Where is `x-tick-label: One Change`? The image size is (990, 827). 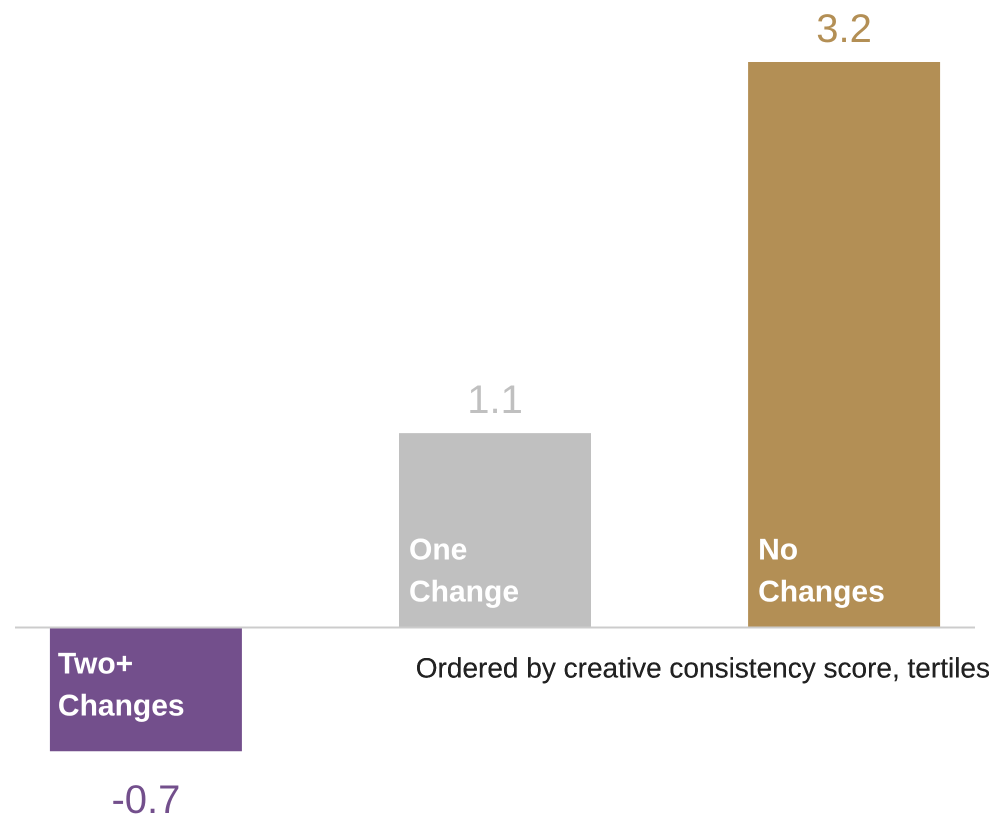 x-tick-label: One Change is located at coordinates (464, 570).